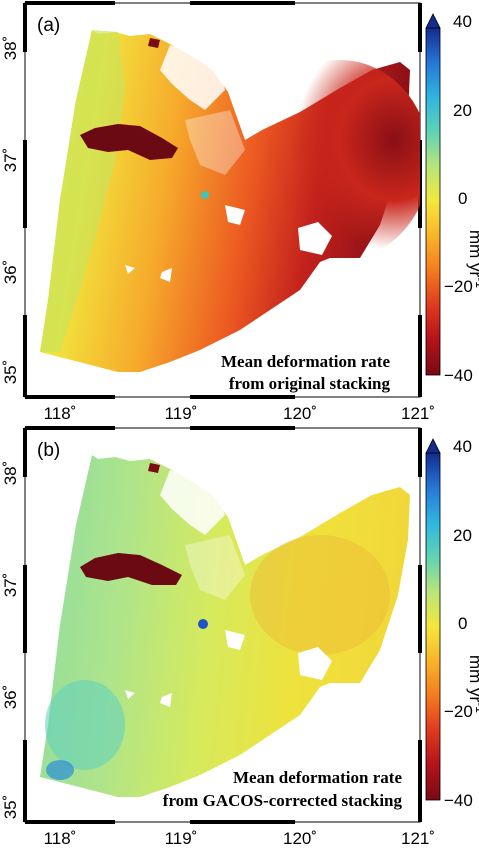 The height and width of the screenshot is (850, 479). I want to click on caption-line-2: from original stacking, so click(310, 383).